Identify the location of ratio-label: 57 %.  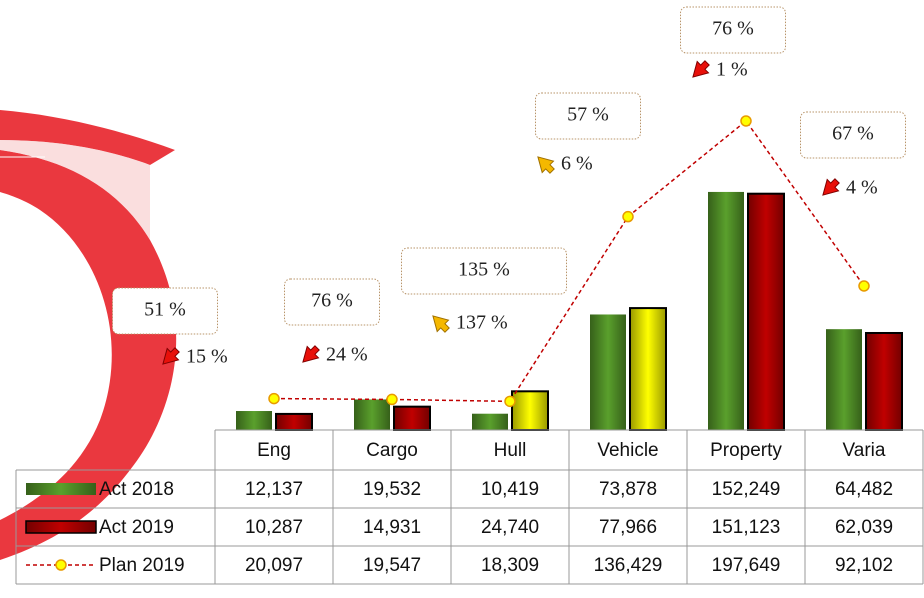
(588, 115).